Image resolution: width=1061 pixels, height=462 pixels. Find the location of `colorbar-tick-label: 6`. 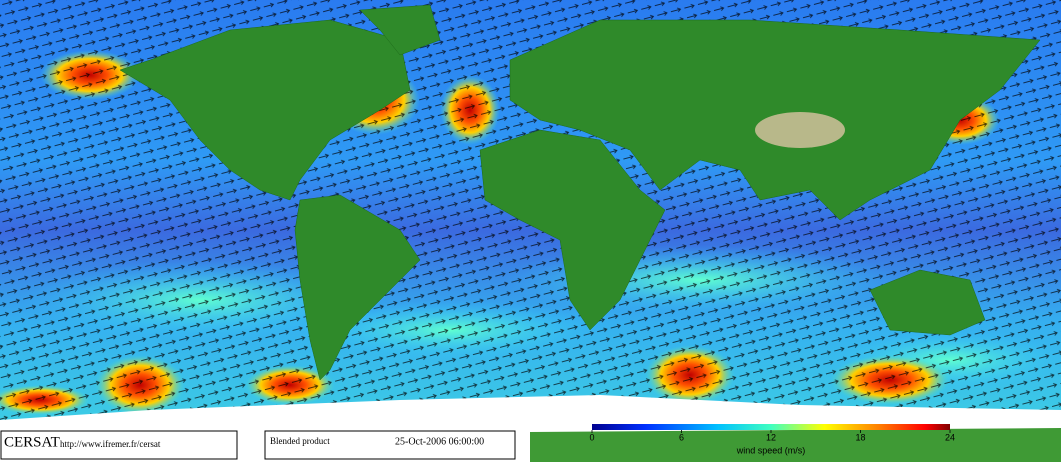

colorbar-tick-label: 6 is located at coordinates (681, 437).